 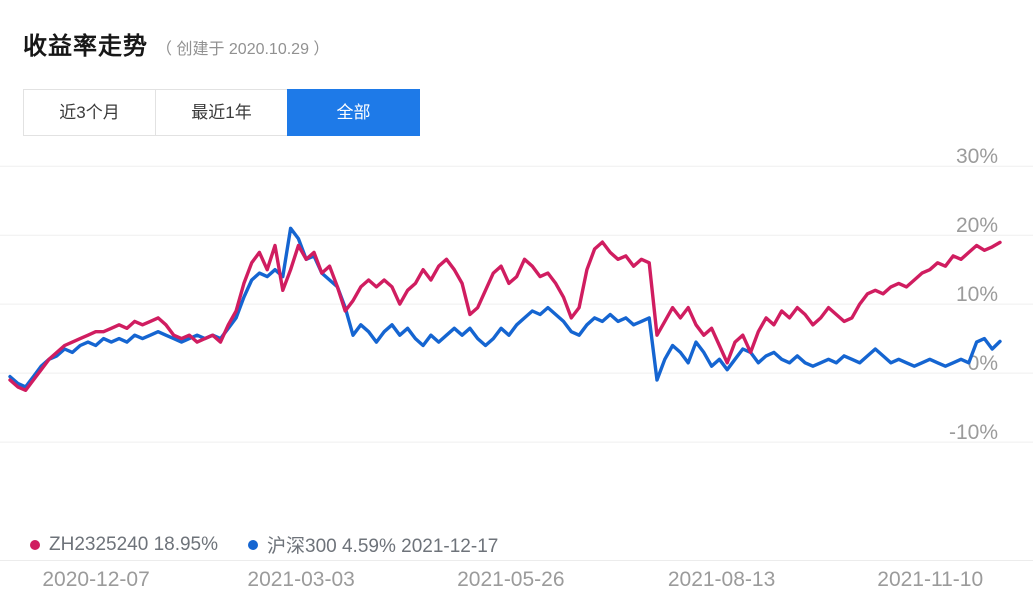 I want to click on chart-legend: ZH2325240 18.95% 沪深300 4.59% 2021-12-17, so click(x=264, y=544).